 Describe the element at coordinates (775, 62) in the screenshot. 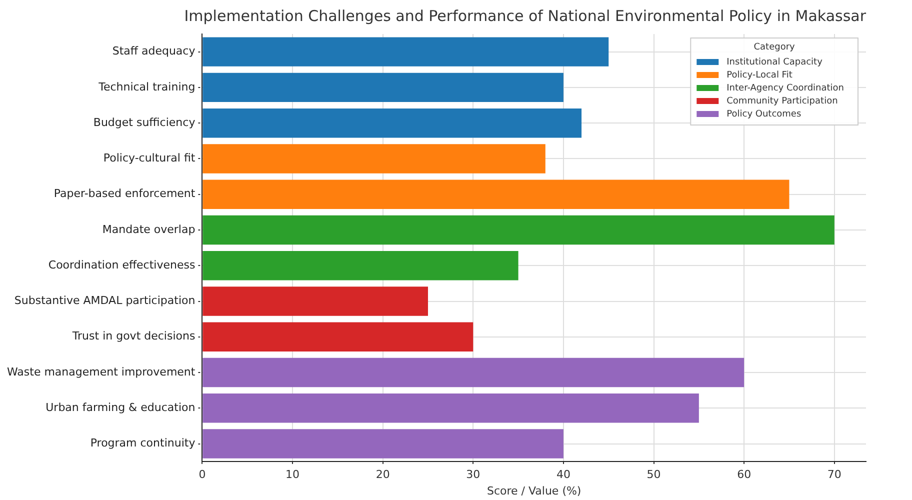

I see `legend-label: Institutional Capacity` at that location.